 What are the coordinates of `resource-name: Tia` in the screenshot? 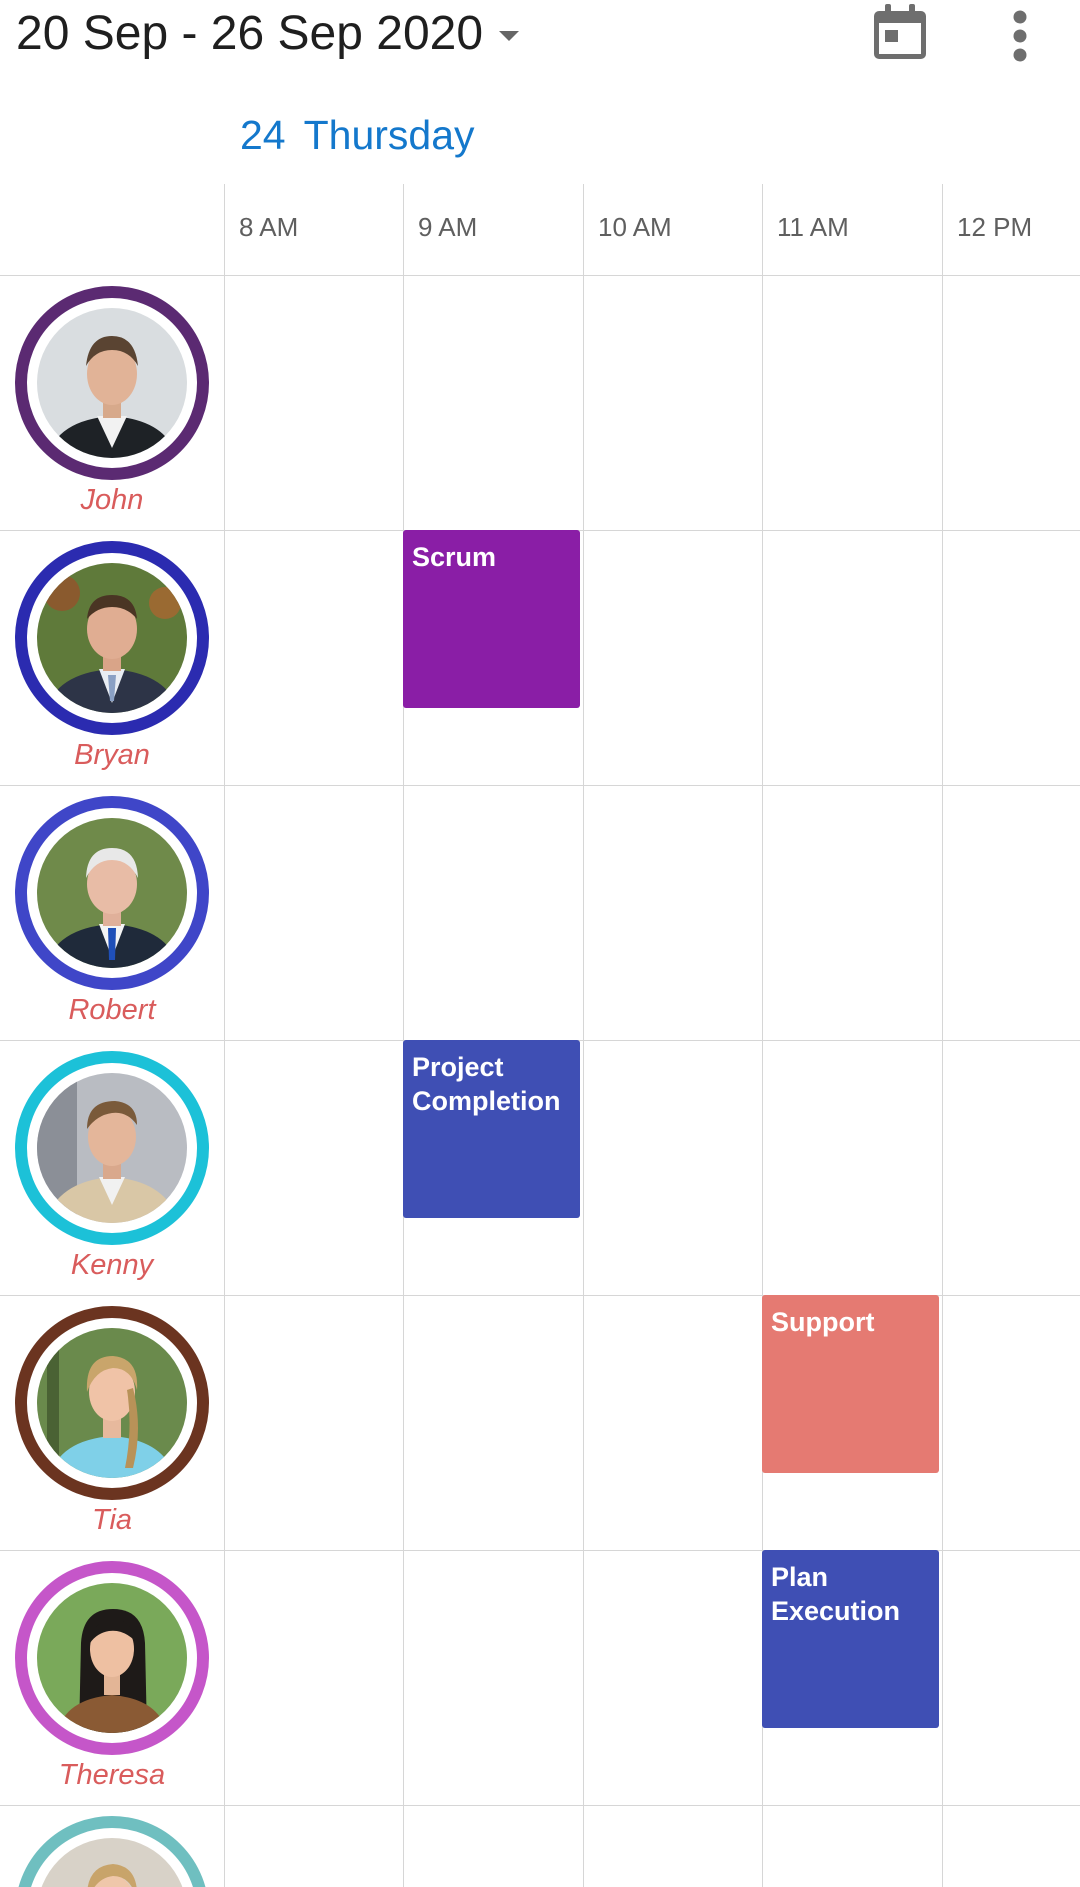 It's located at (112, 1520).